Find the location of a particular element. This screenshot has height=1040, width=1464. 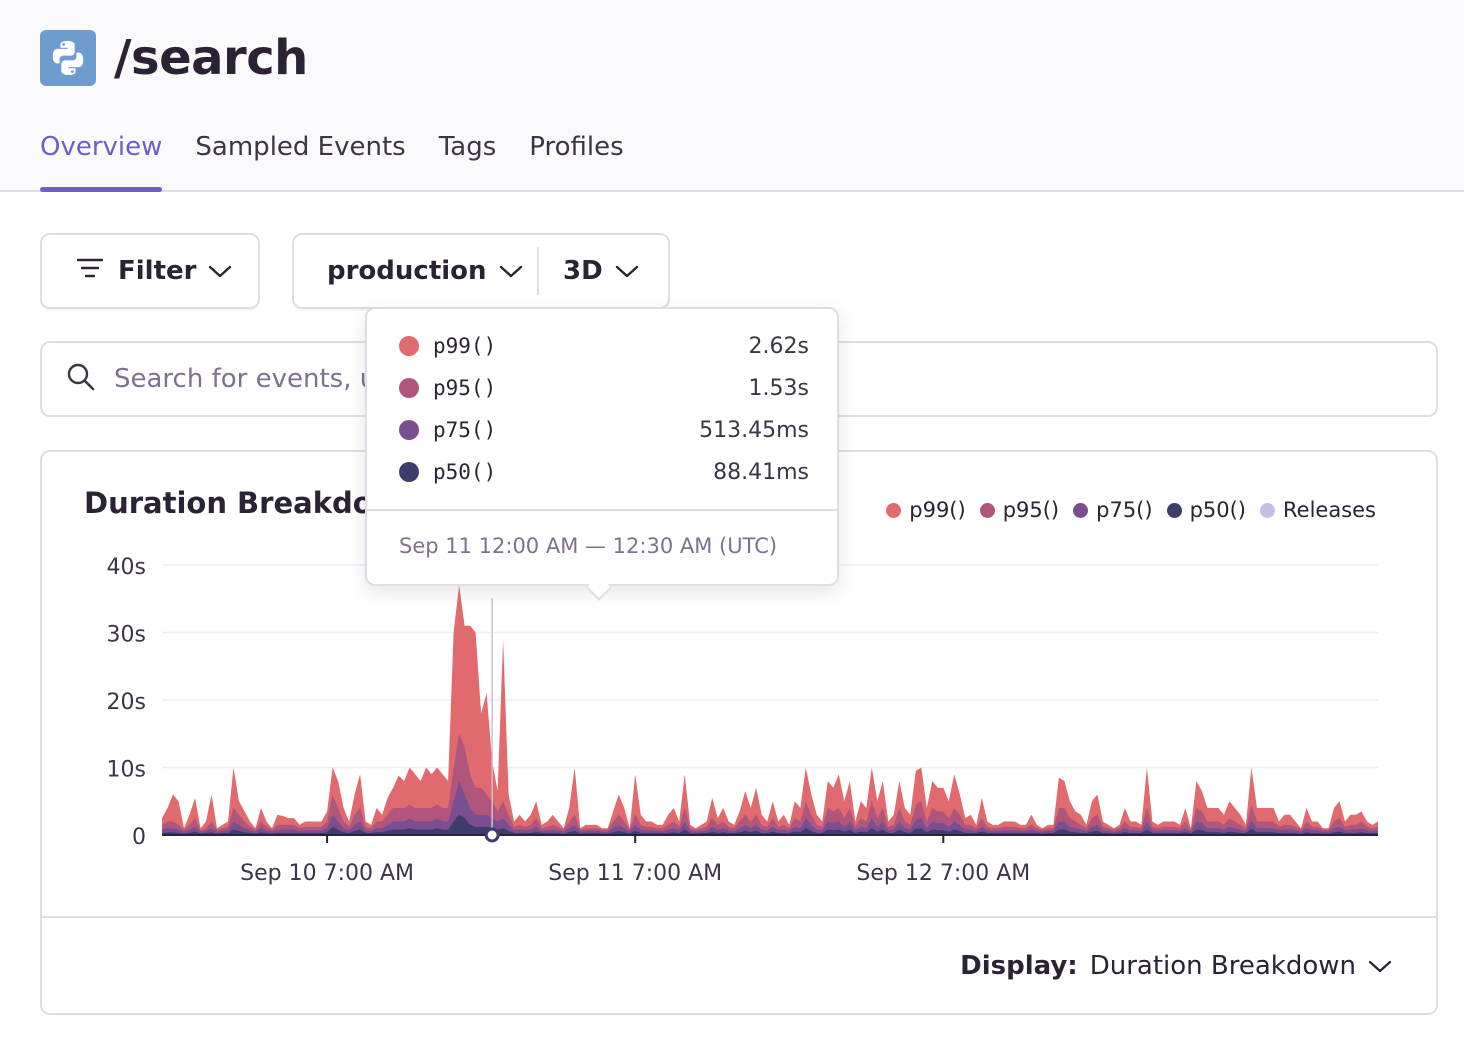

legend-item-p99: p99() is located at coordinates (926, 510).